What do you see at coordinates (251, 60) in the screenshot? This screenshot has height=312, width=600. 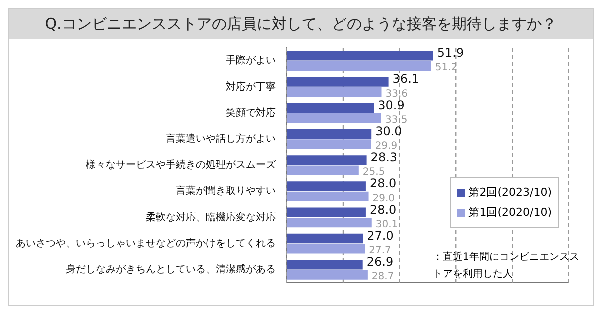 I see `y-tick-label: 手際がよい` at bounding box center [251, 60].